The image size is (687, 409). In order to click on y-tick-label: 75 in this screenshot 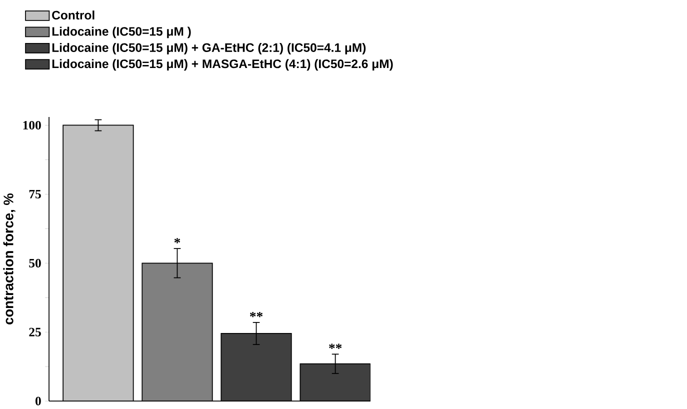, I will do `click(35, 194)`.